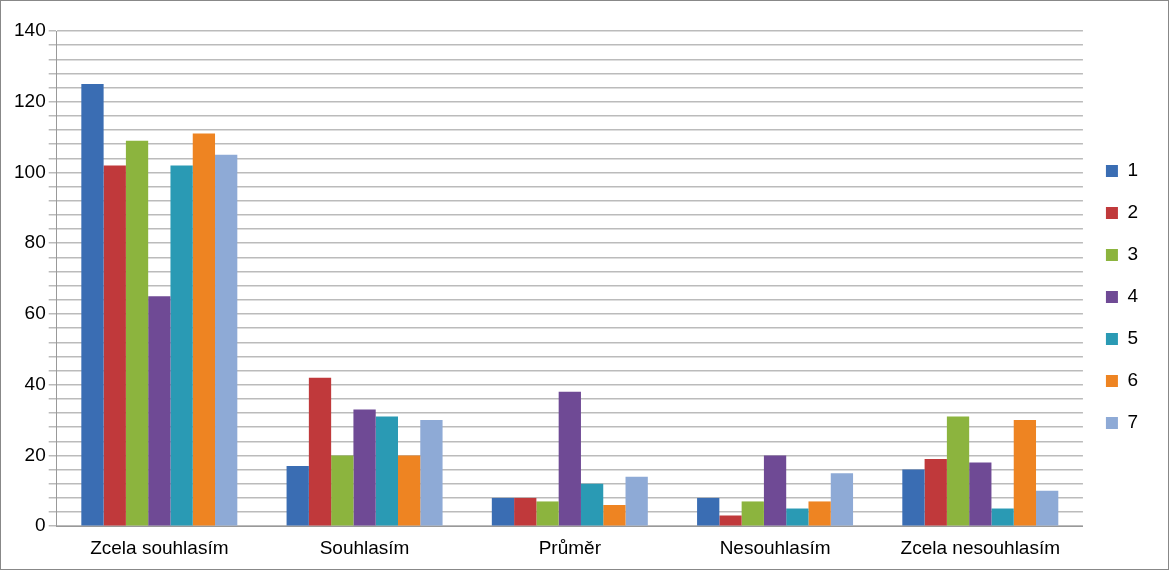  What do you see at coordinates (775, 547) in the screenshot?
I see `x-tick-label: Nesouhlasím` at bounding box center [775, 547].